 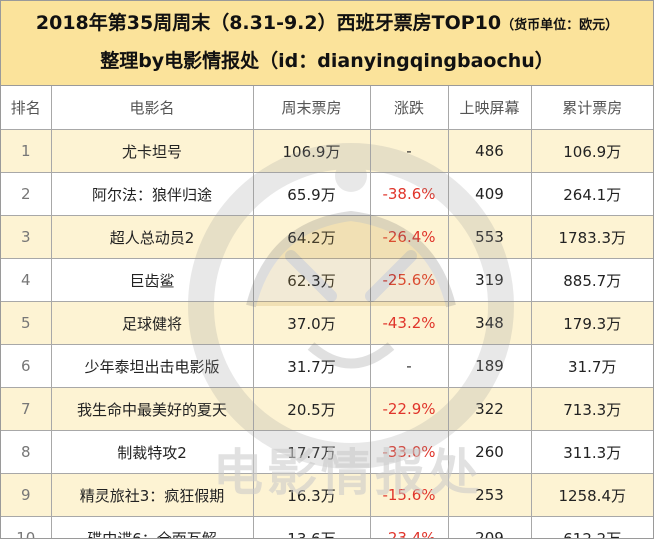 What do you see at coordinates (26, 194) in the screenshot?
I see `cell-rank: 2` at bounding box center [26, 194].